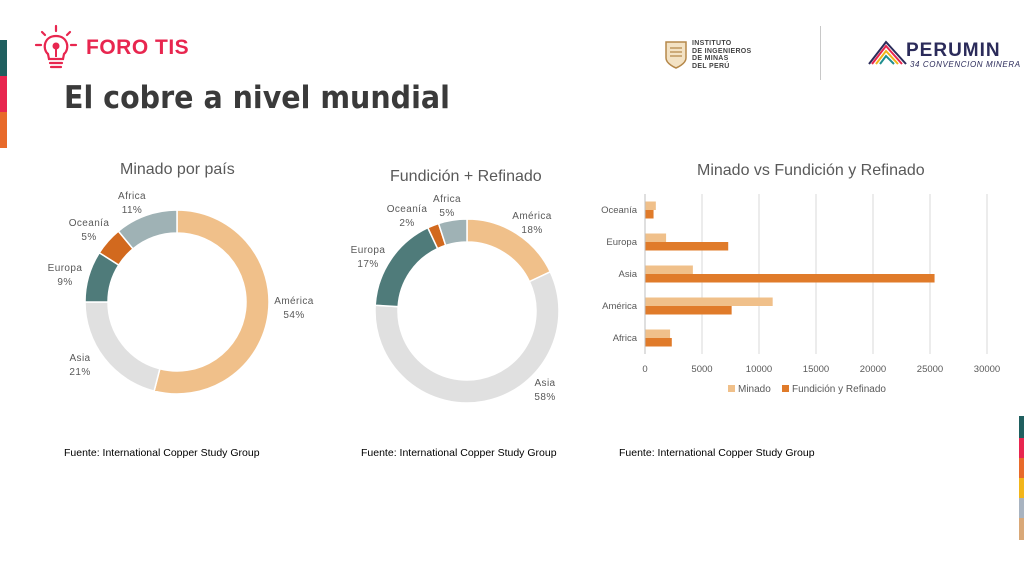 This screenshot has width=1024, height=576. I want to click on source-note-1: Fuente: International Copper Study Group, so click(162, 453).